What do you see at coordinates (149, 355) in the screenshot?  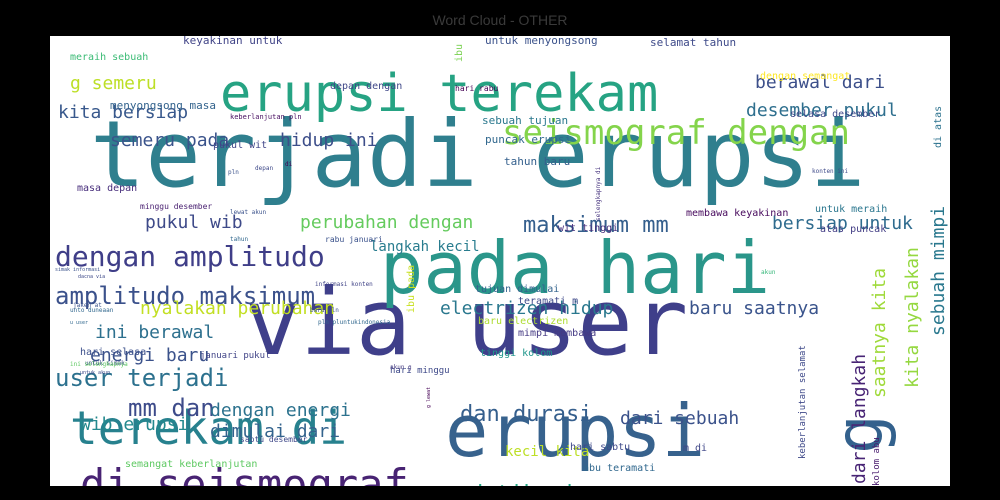 I see `cloud-word: energi baru` at bounding box center [149, 355].